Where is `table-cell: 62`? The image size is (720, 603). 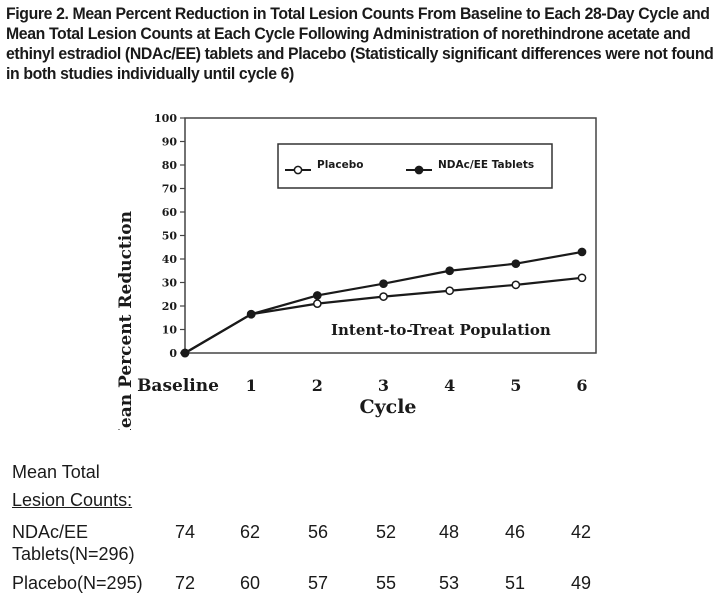 table-cell: 62 is located at coordinates (250, 532).